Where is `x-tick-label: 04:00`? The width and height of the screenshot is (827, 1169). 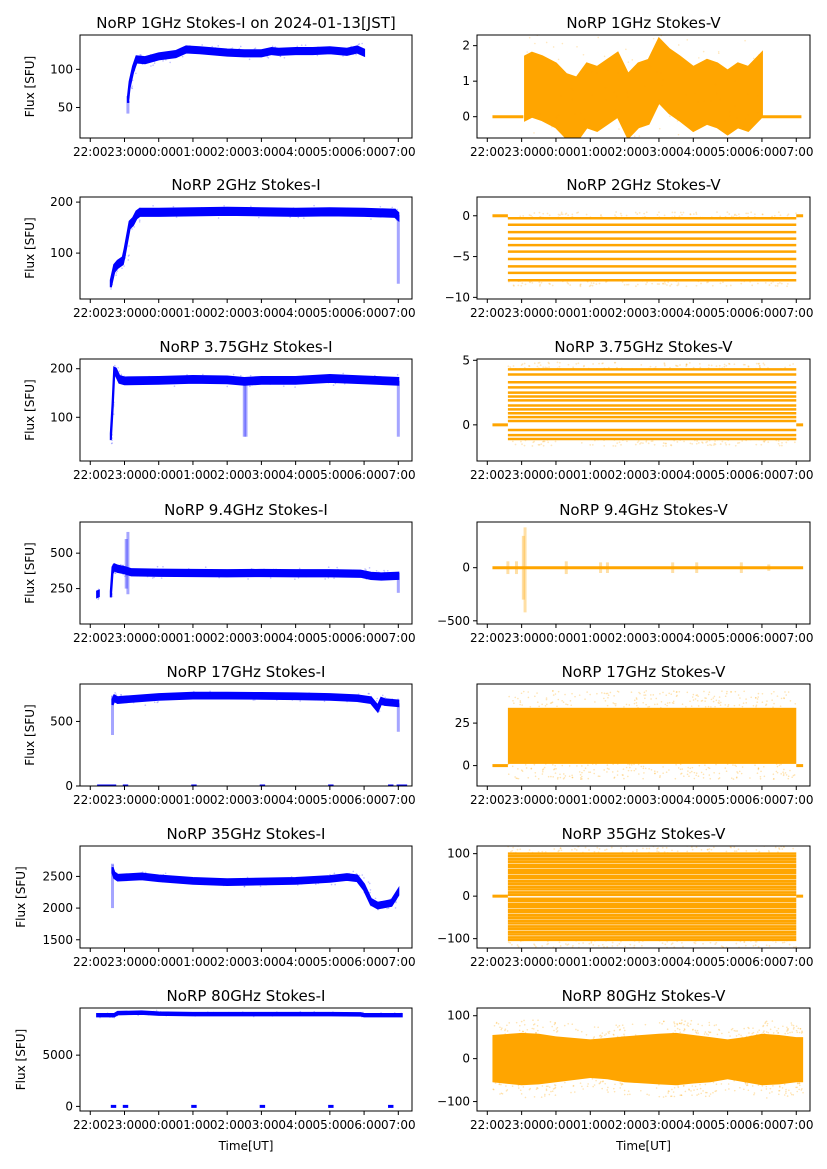 x-tick-label: 04:00 is located at coordinates (295, 1125).